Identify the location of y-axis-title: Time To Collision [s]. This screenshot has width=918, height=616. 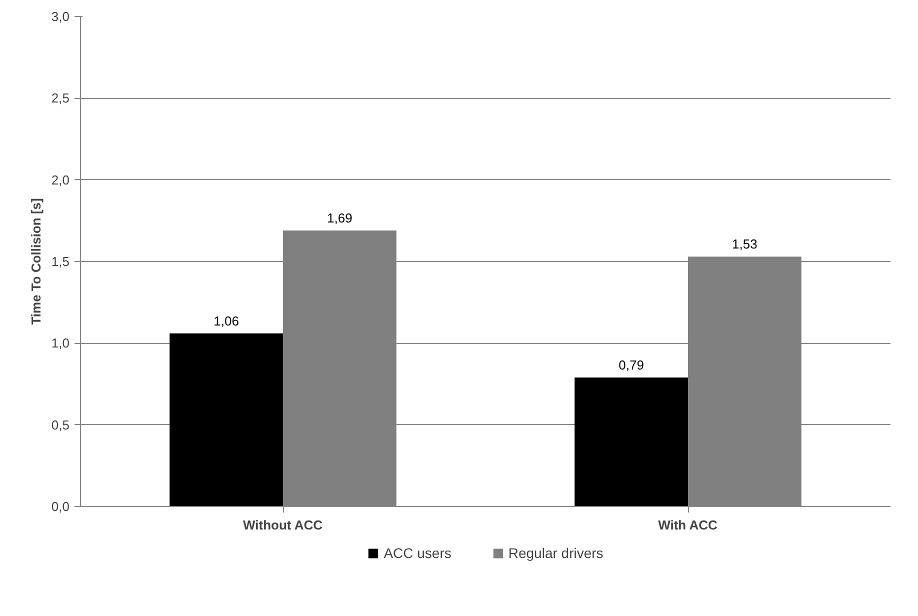
(36, 261).